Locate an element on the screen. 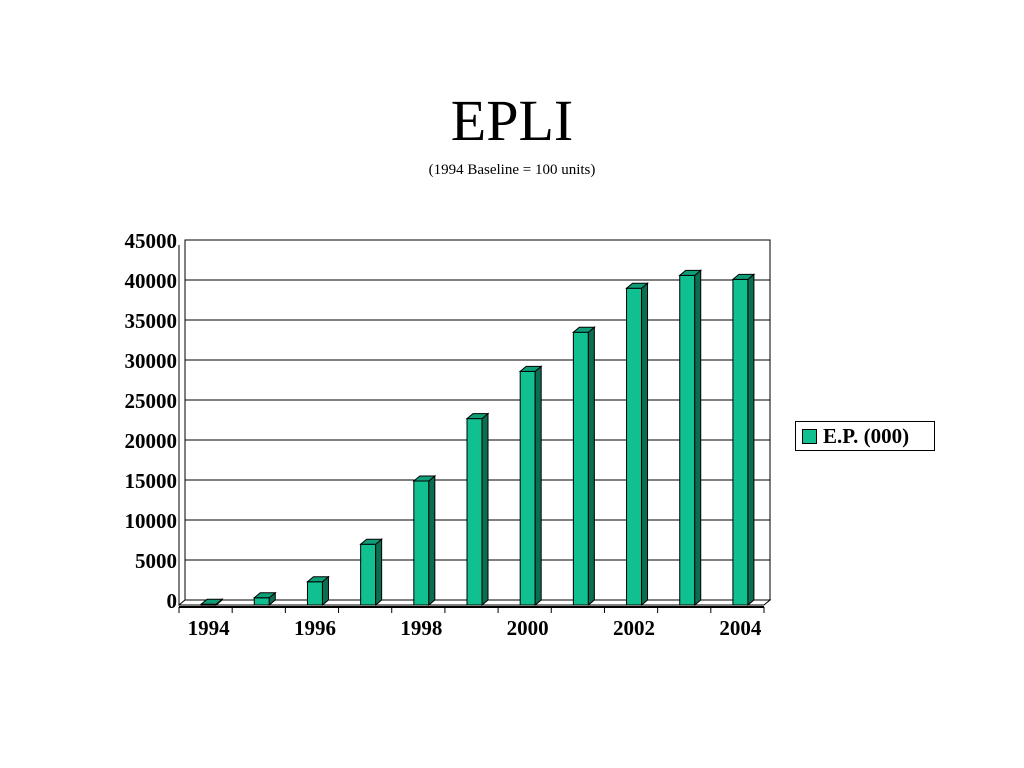  x-tick-label: 1994 is located at coordinates (209, 628).